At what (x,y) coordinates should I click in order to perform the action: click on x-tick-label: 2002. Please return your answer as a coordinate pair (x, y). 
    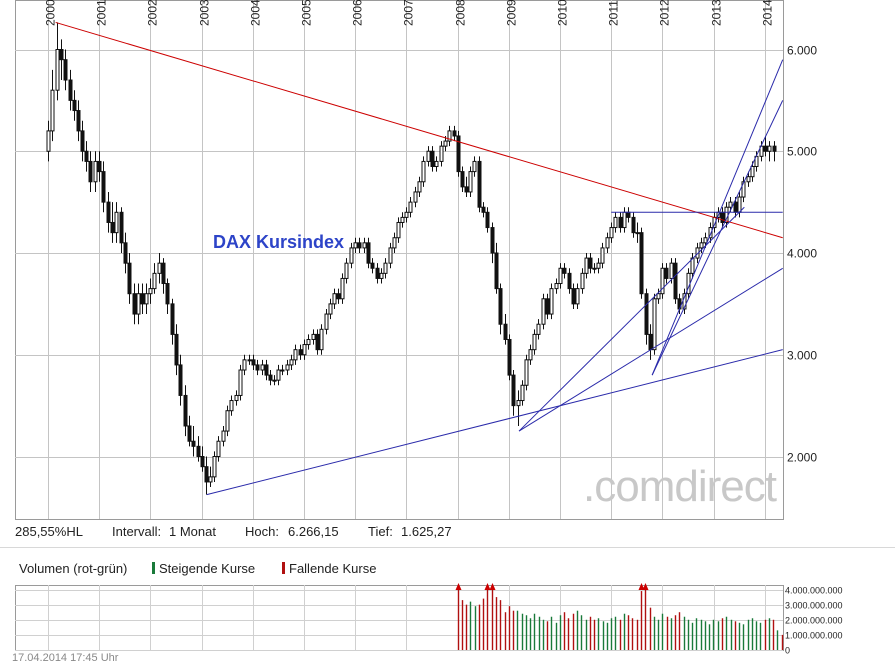
    Looking at the image, I should click on (153, 13).